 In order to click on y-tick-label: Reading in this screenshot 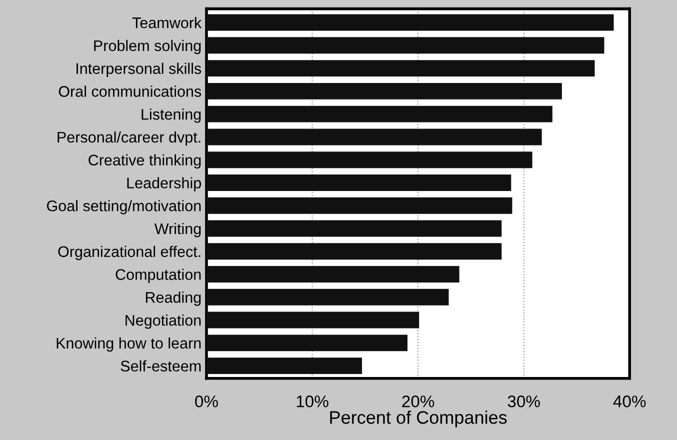, I will do `click(173, 299)`.